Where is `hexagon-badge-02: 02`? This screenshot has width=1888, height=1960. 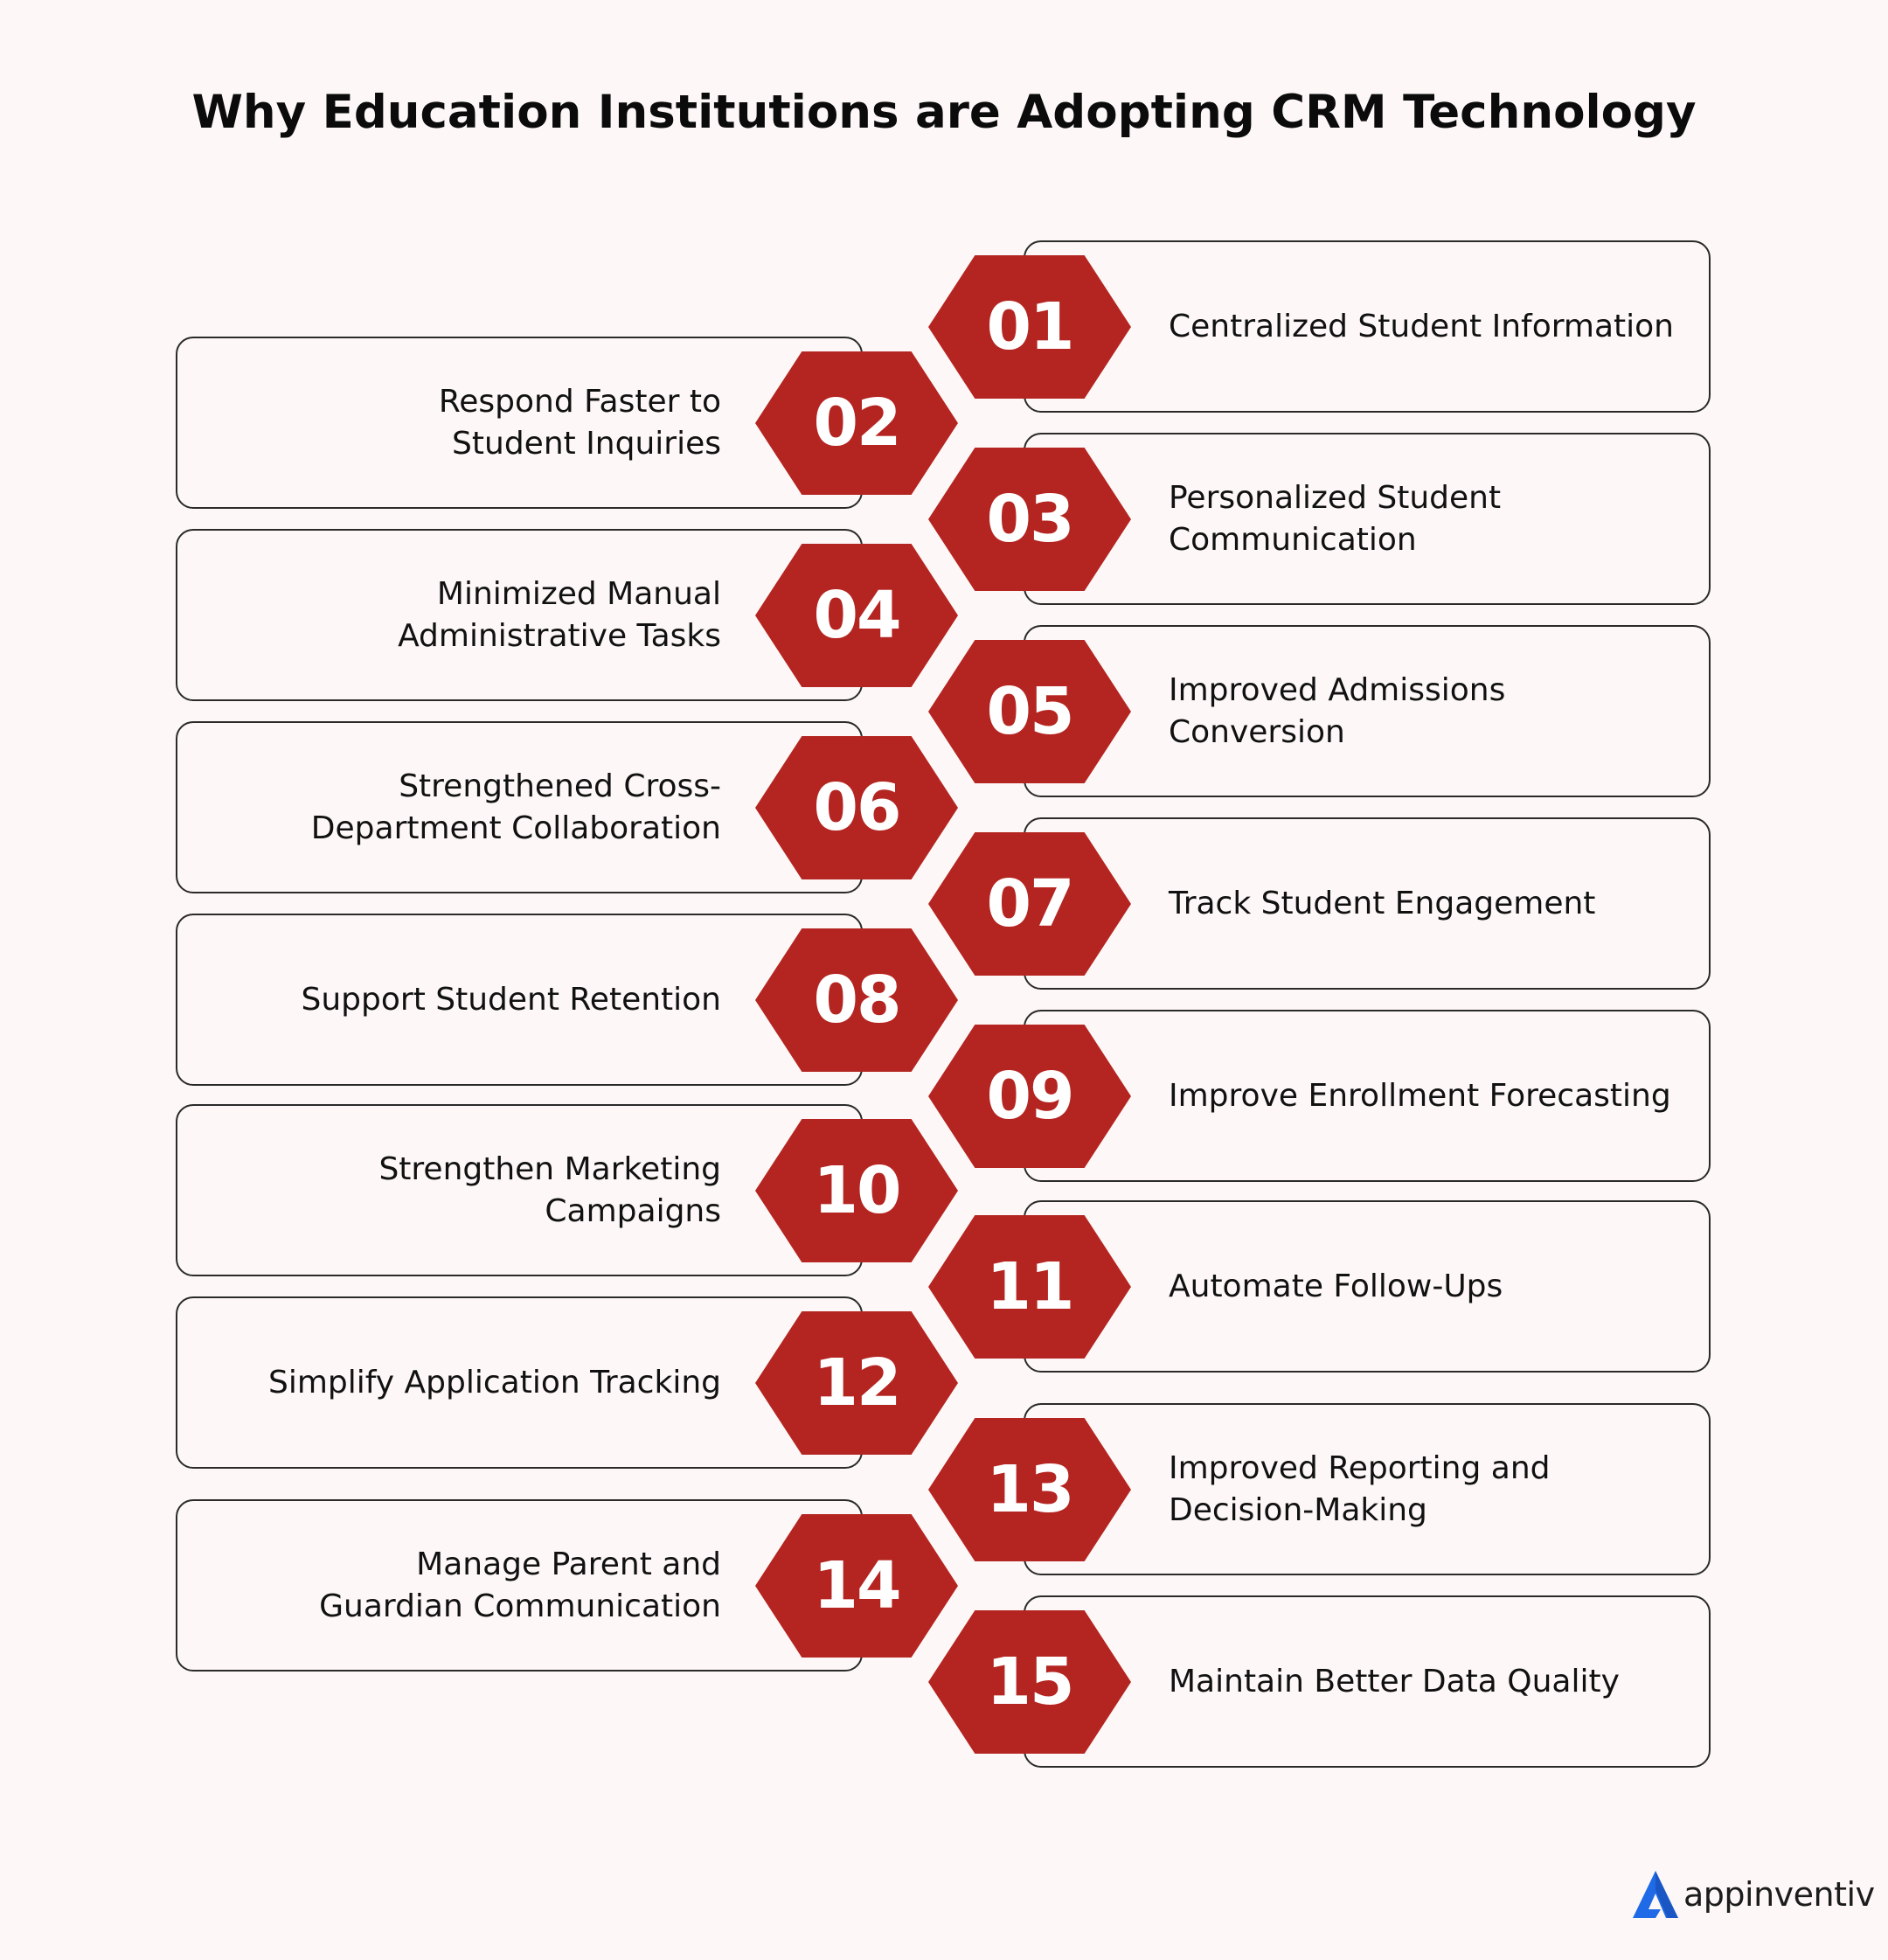 hexagon-badge-02: 02 is located at coordinates (857, 423).